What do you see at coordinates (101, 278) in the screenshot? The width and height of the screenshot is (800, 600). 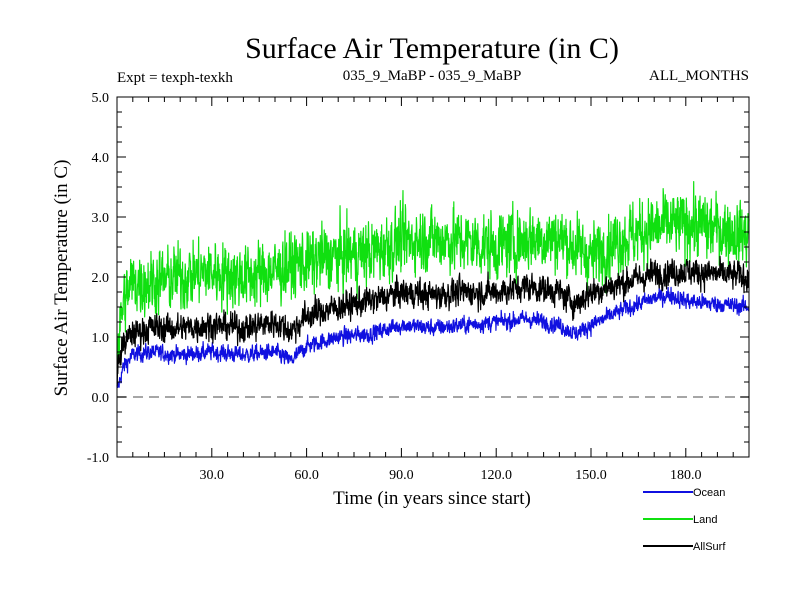 I see `y-tick-label: 2.0` at bounding box center [101, 278].